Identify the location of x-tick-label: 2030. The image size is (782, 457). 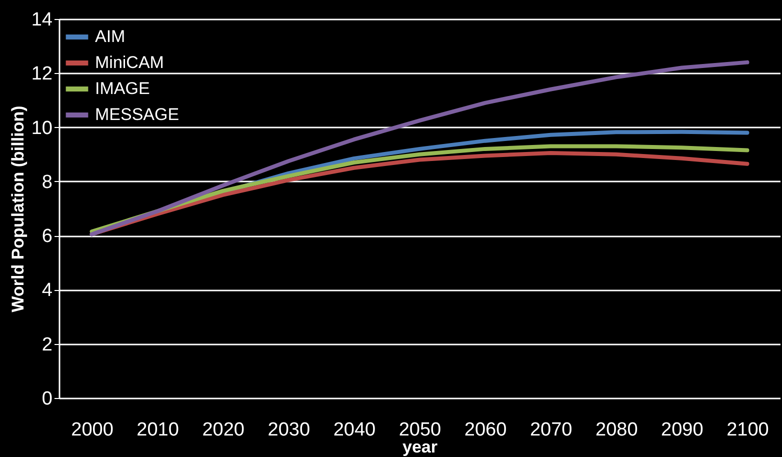
(289, 430).